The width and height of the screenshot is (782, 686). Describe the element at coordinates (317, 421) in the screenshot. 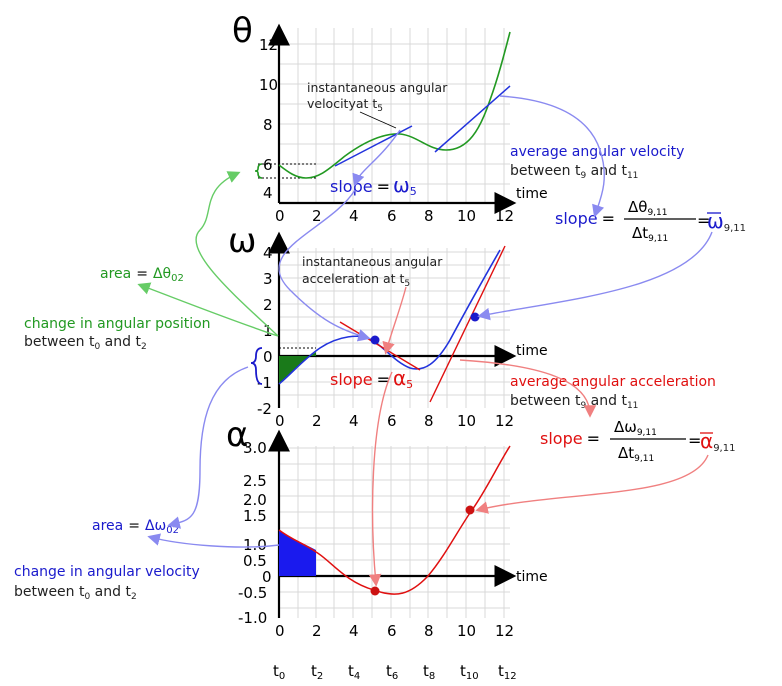

I see `omega-xtick: 2` at that location.